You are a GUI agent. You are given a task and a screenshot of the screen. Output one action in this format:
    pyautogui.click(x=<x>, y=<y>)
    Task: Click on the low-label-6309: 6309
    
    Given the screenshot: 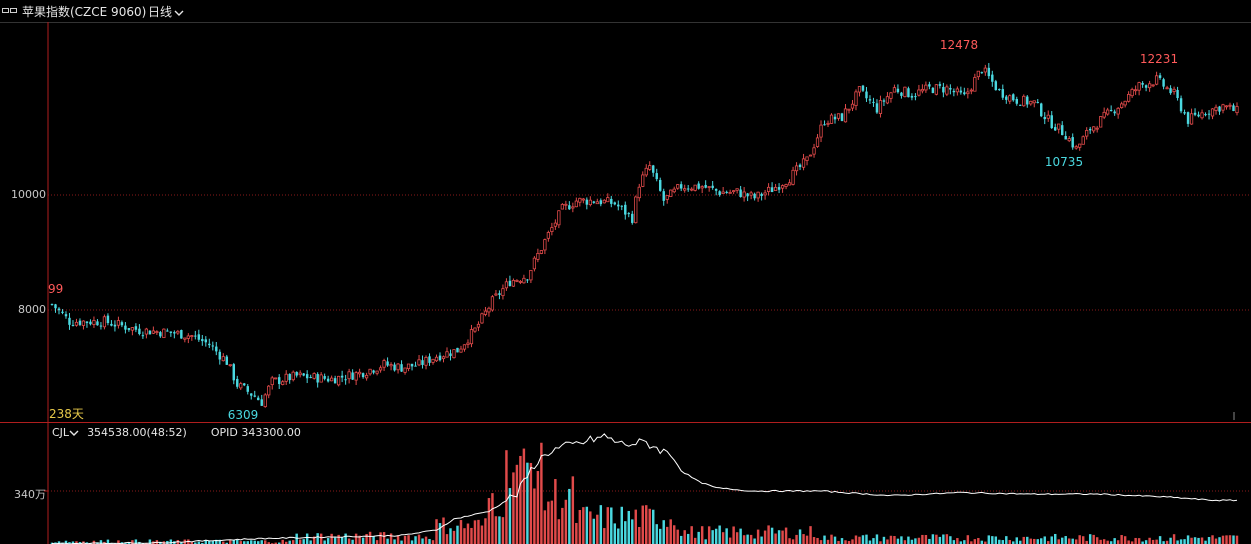 What is the action you would take?
    pyautogui.click(x=243, y=415)
    